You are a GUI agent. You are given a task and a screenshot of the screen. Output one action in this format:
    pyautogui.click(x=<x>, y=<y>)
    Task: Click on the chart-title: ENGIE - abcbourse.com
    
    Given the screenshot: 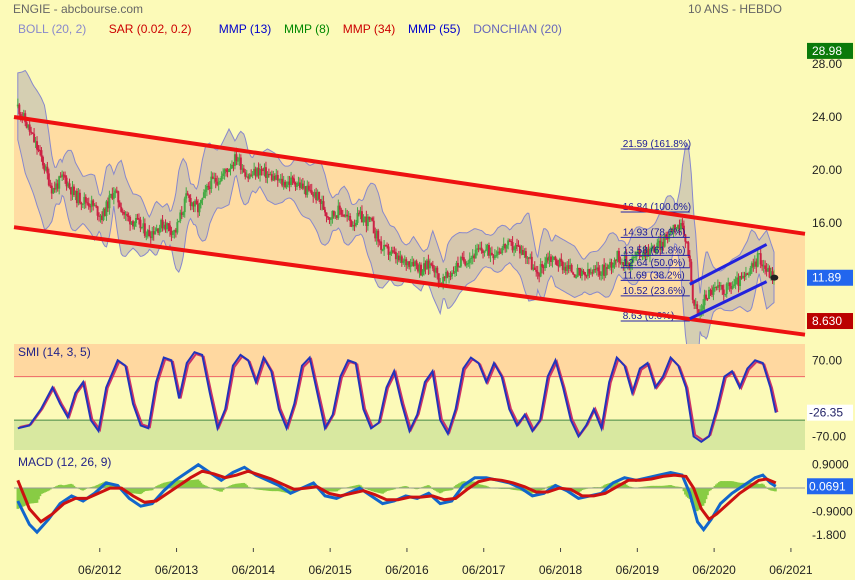 What is the action you would take?
    pyautogui.click(x=78, y=9)
    